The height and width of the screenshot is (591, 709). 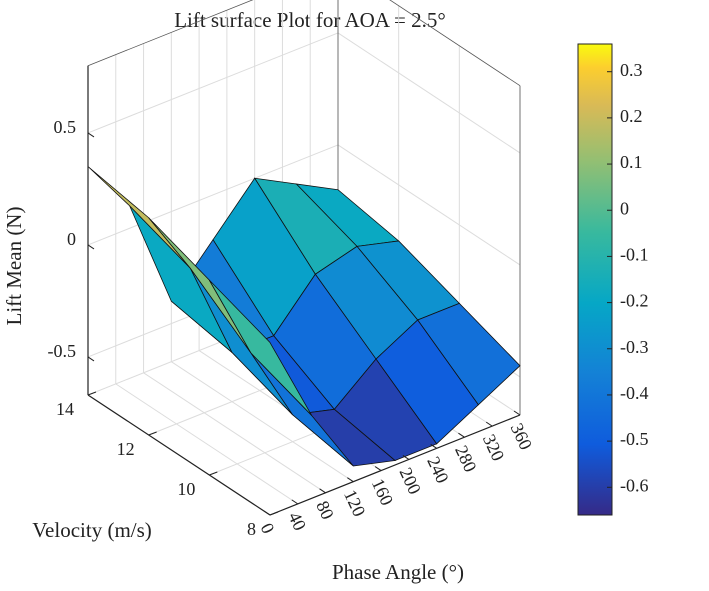 What do you see at coordinates (494, 447) in the screenshot?
I see `x-tick-label: 320` at bounding box center [494, 447].